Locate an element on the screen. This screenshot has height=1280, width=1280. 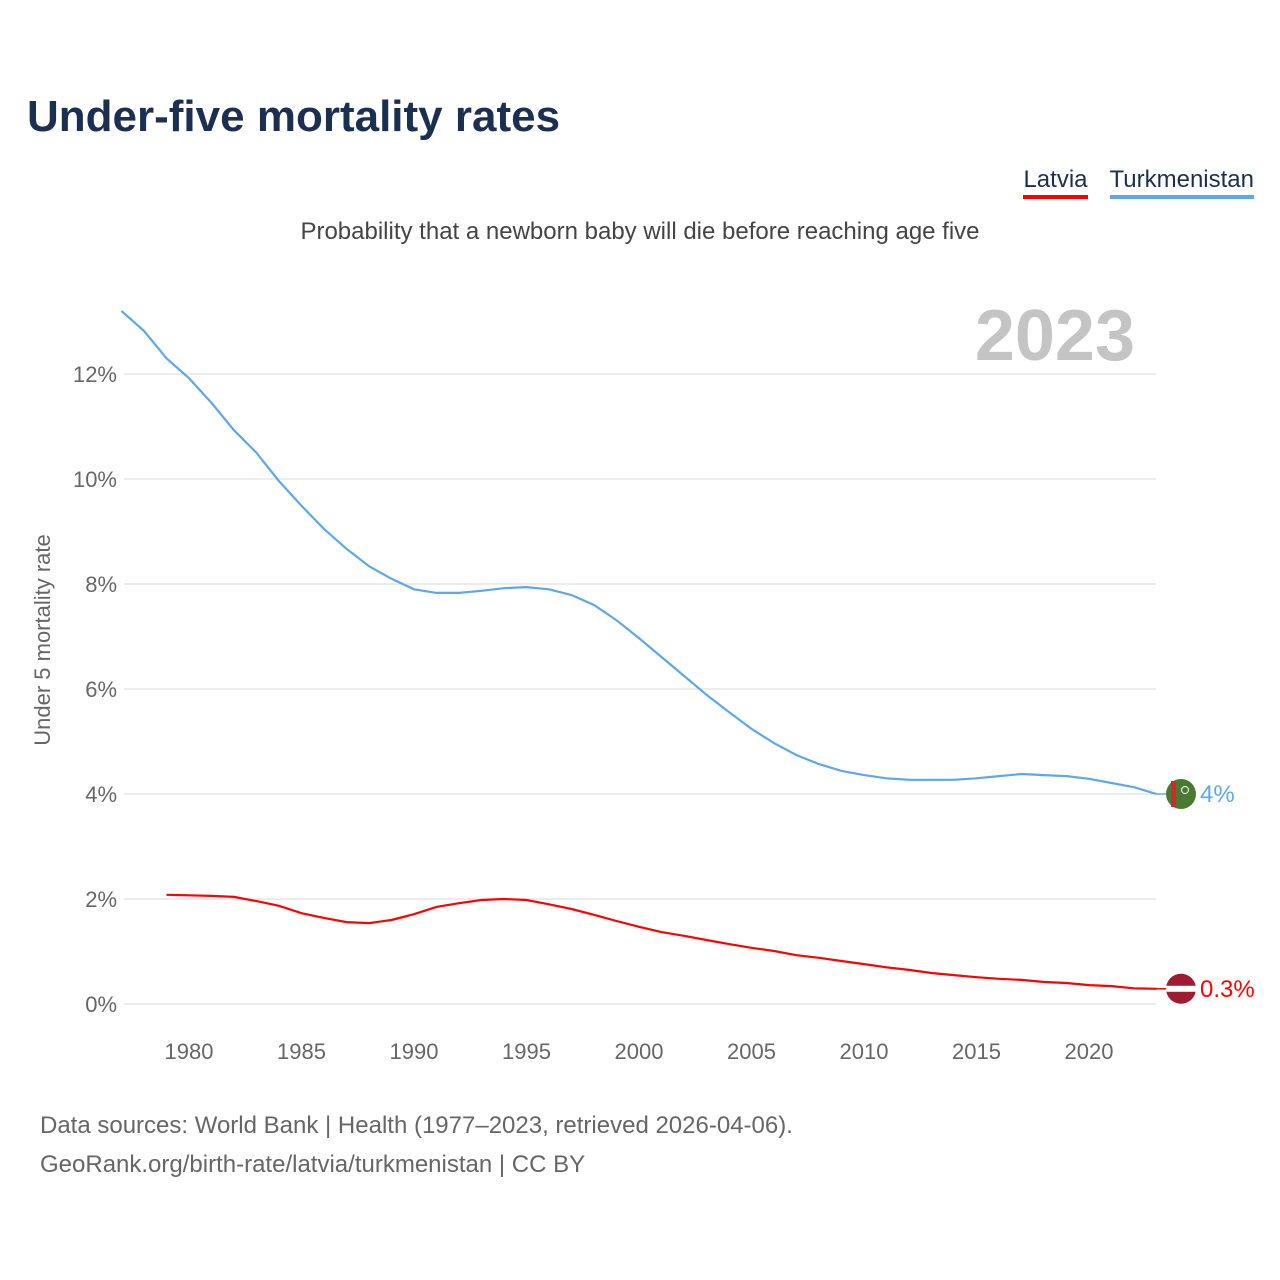
x-tick-label: 2005 is located at coordinates (751, 1051).